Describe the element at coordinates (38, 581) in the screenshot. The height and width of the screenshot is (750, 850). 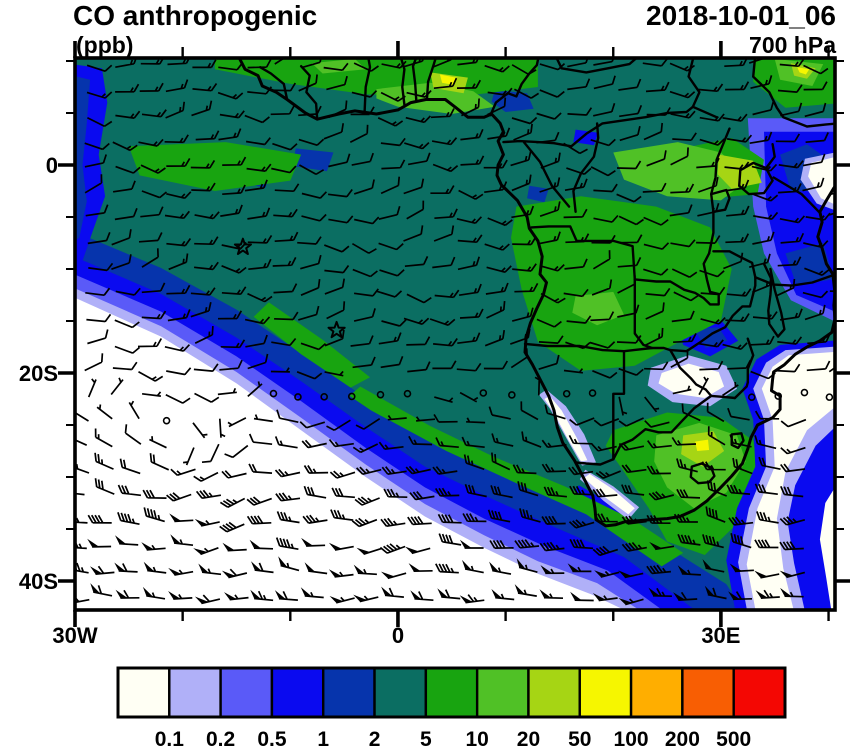
I see `lat-tick-label: 40S` at that location.